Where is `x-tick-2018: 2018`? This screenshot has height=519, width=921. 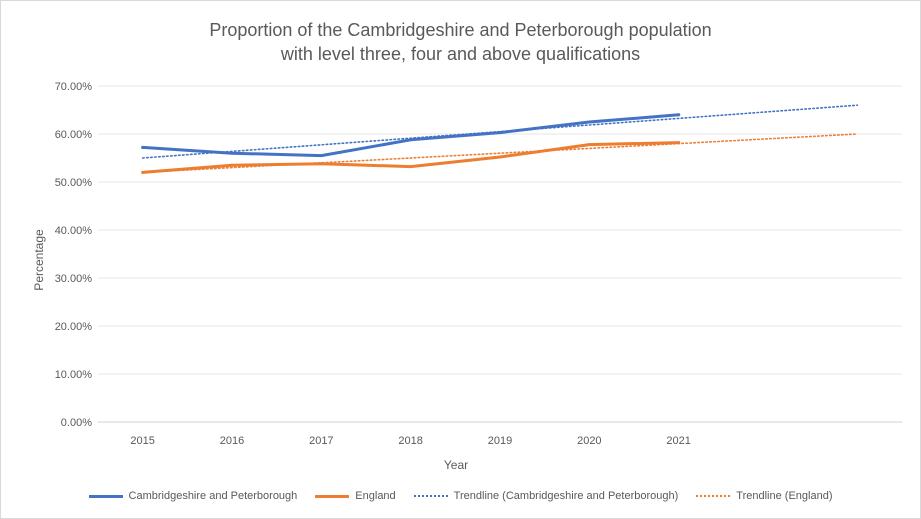
x-tick-2018: 2018 is located at coordinates (410, 441).